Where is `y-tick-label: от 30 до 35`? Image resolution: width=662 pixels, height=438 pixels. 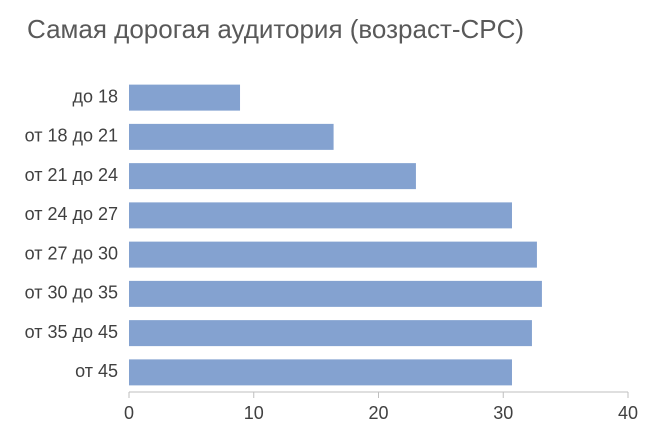 y-tick-label: от 30 до 35 is located at coordinates (71, 293).